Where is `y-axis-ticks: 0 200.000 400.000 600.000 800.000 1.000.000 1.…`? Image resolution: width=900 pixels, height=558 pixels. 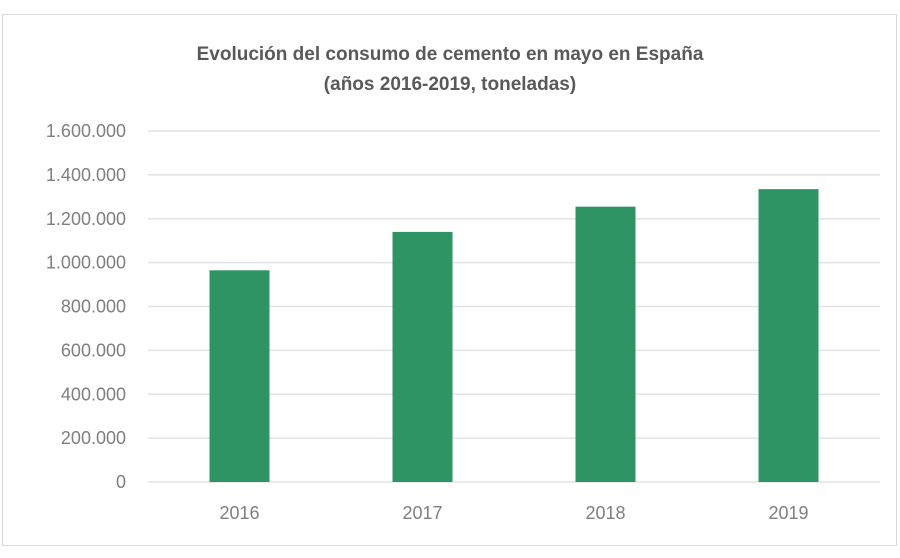 y-axis-ticks: 0 200.000 400.000 600.000 800.000 1.000.000 1.… is located at coordinates (86, 306).